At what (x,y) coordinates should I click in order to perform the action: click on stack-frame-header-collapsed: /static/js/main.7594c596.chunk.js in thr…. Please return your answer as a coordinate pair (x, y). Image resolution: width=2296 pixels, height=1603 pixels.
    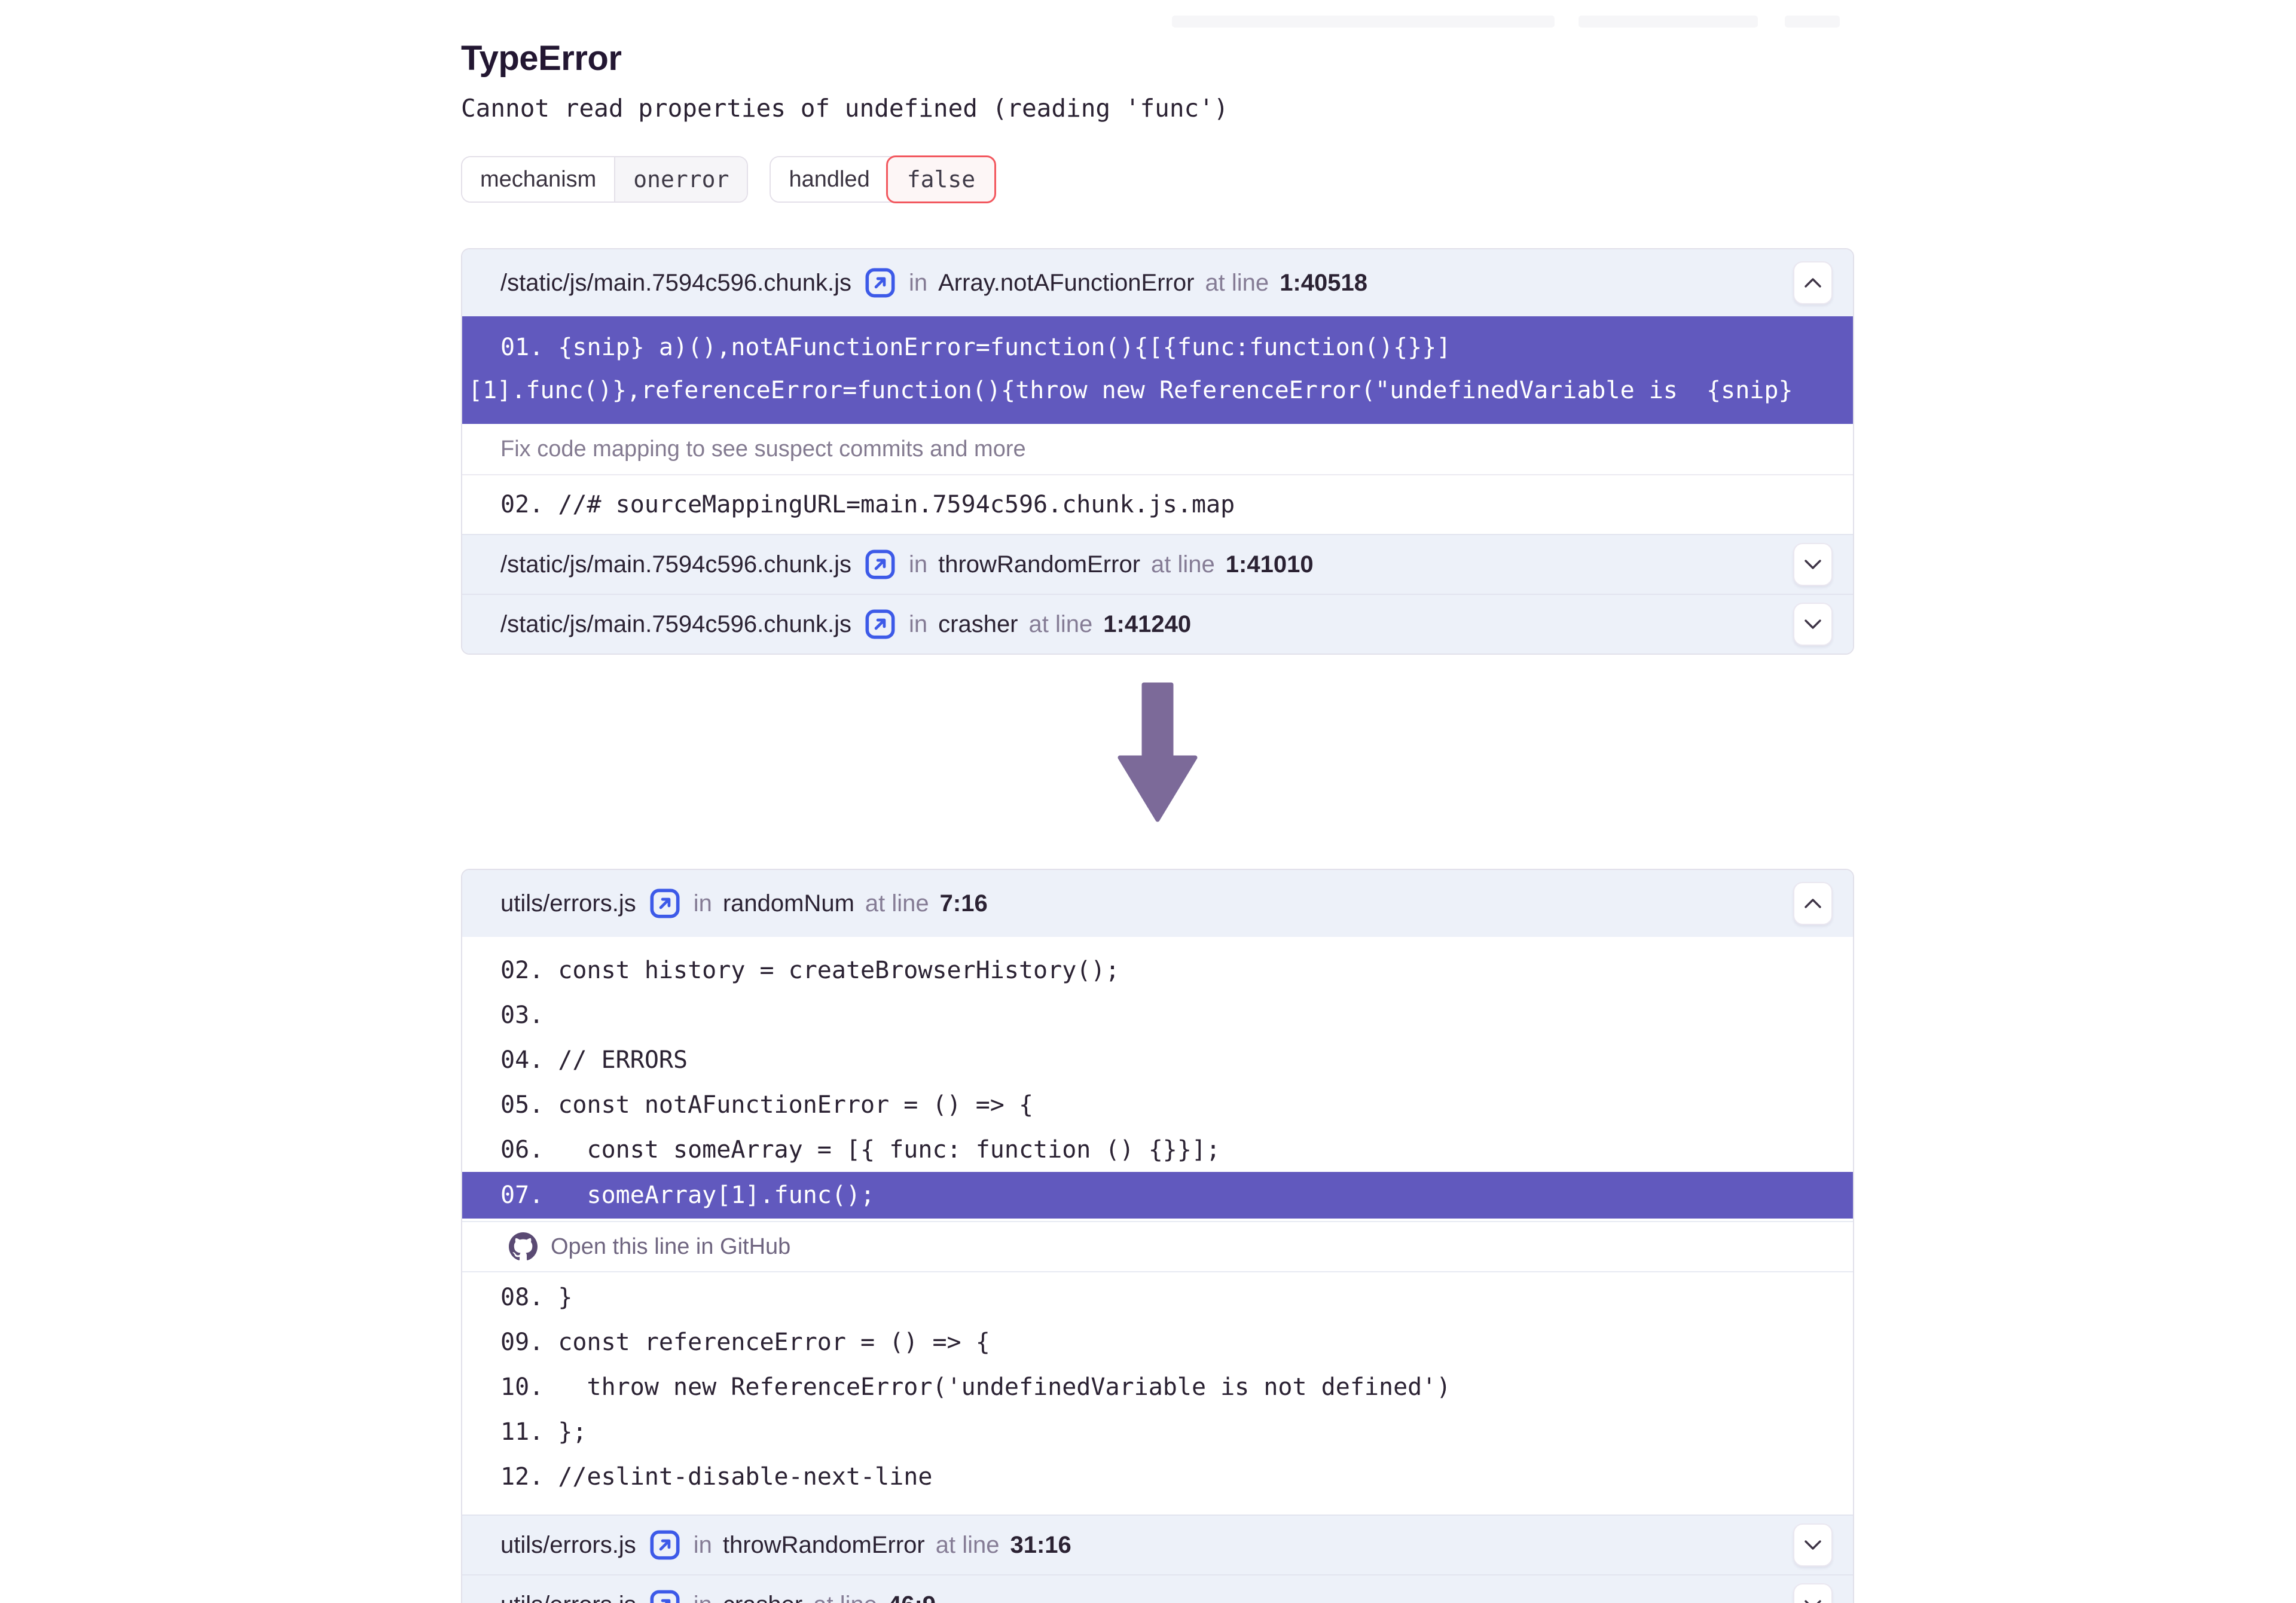
    Looking at the image, I should click on (1157, 564).